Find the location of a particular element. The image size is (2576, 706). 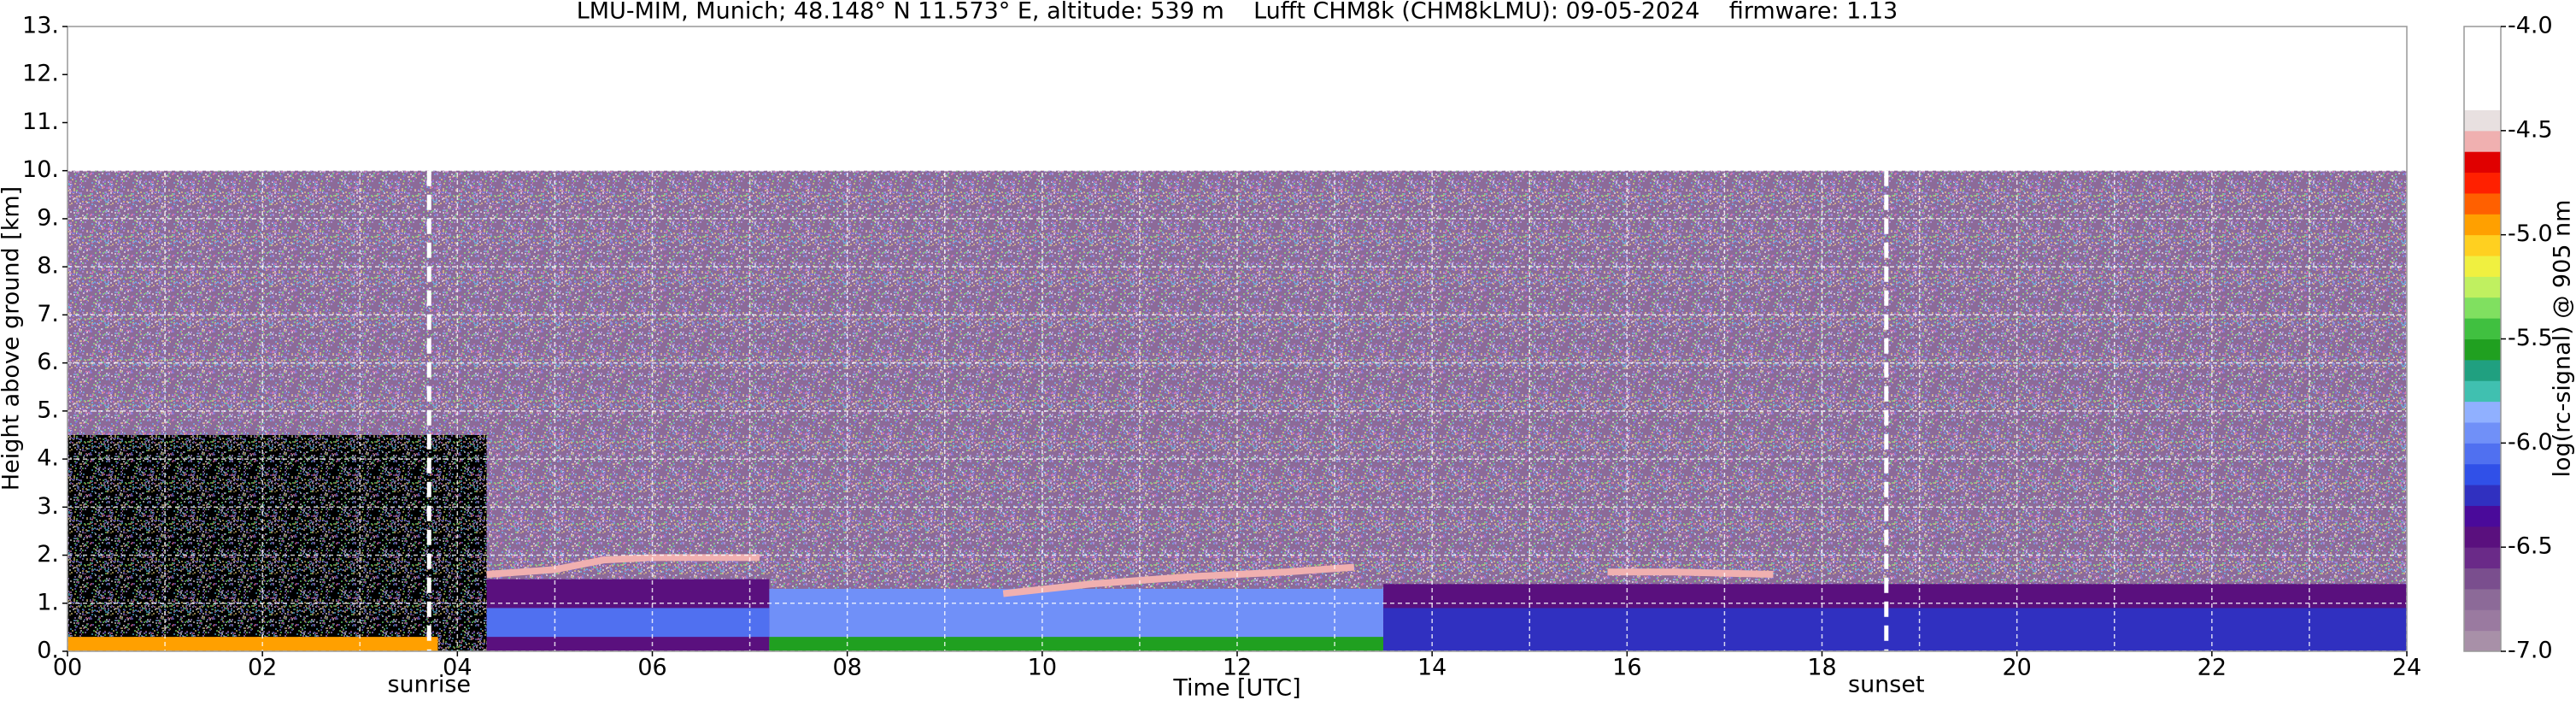

x-tick-label: 02 is located at coordinates (262, 668).